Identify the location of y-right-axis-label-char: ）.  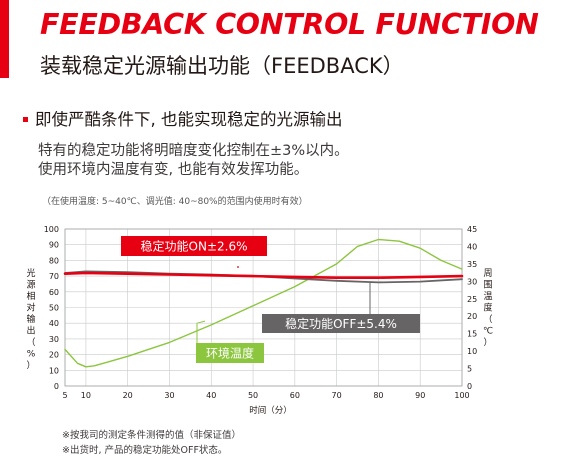
(487, 342).